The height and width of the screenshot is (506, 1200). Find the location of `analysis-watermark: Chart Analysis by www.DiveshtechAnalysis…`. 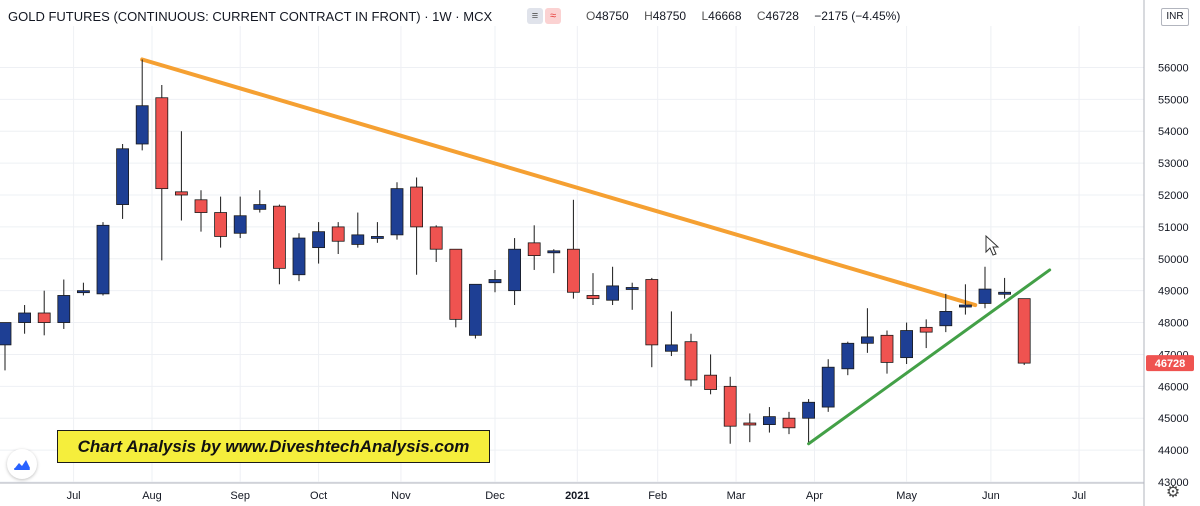

analysis-watermark: Chart Analysis by www.DiveshtechAnalysis… is located at coordinates (273, 446).